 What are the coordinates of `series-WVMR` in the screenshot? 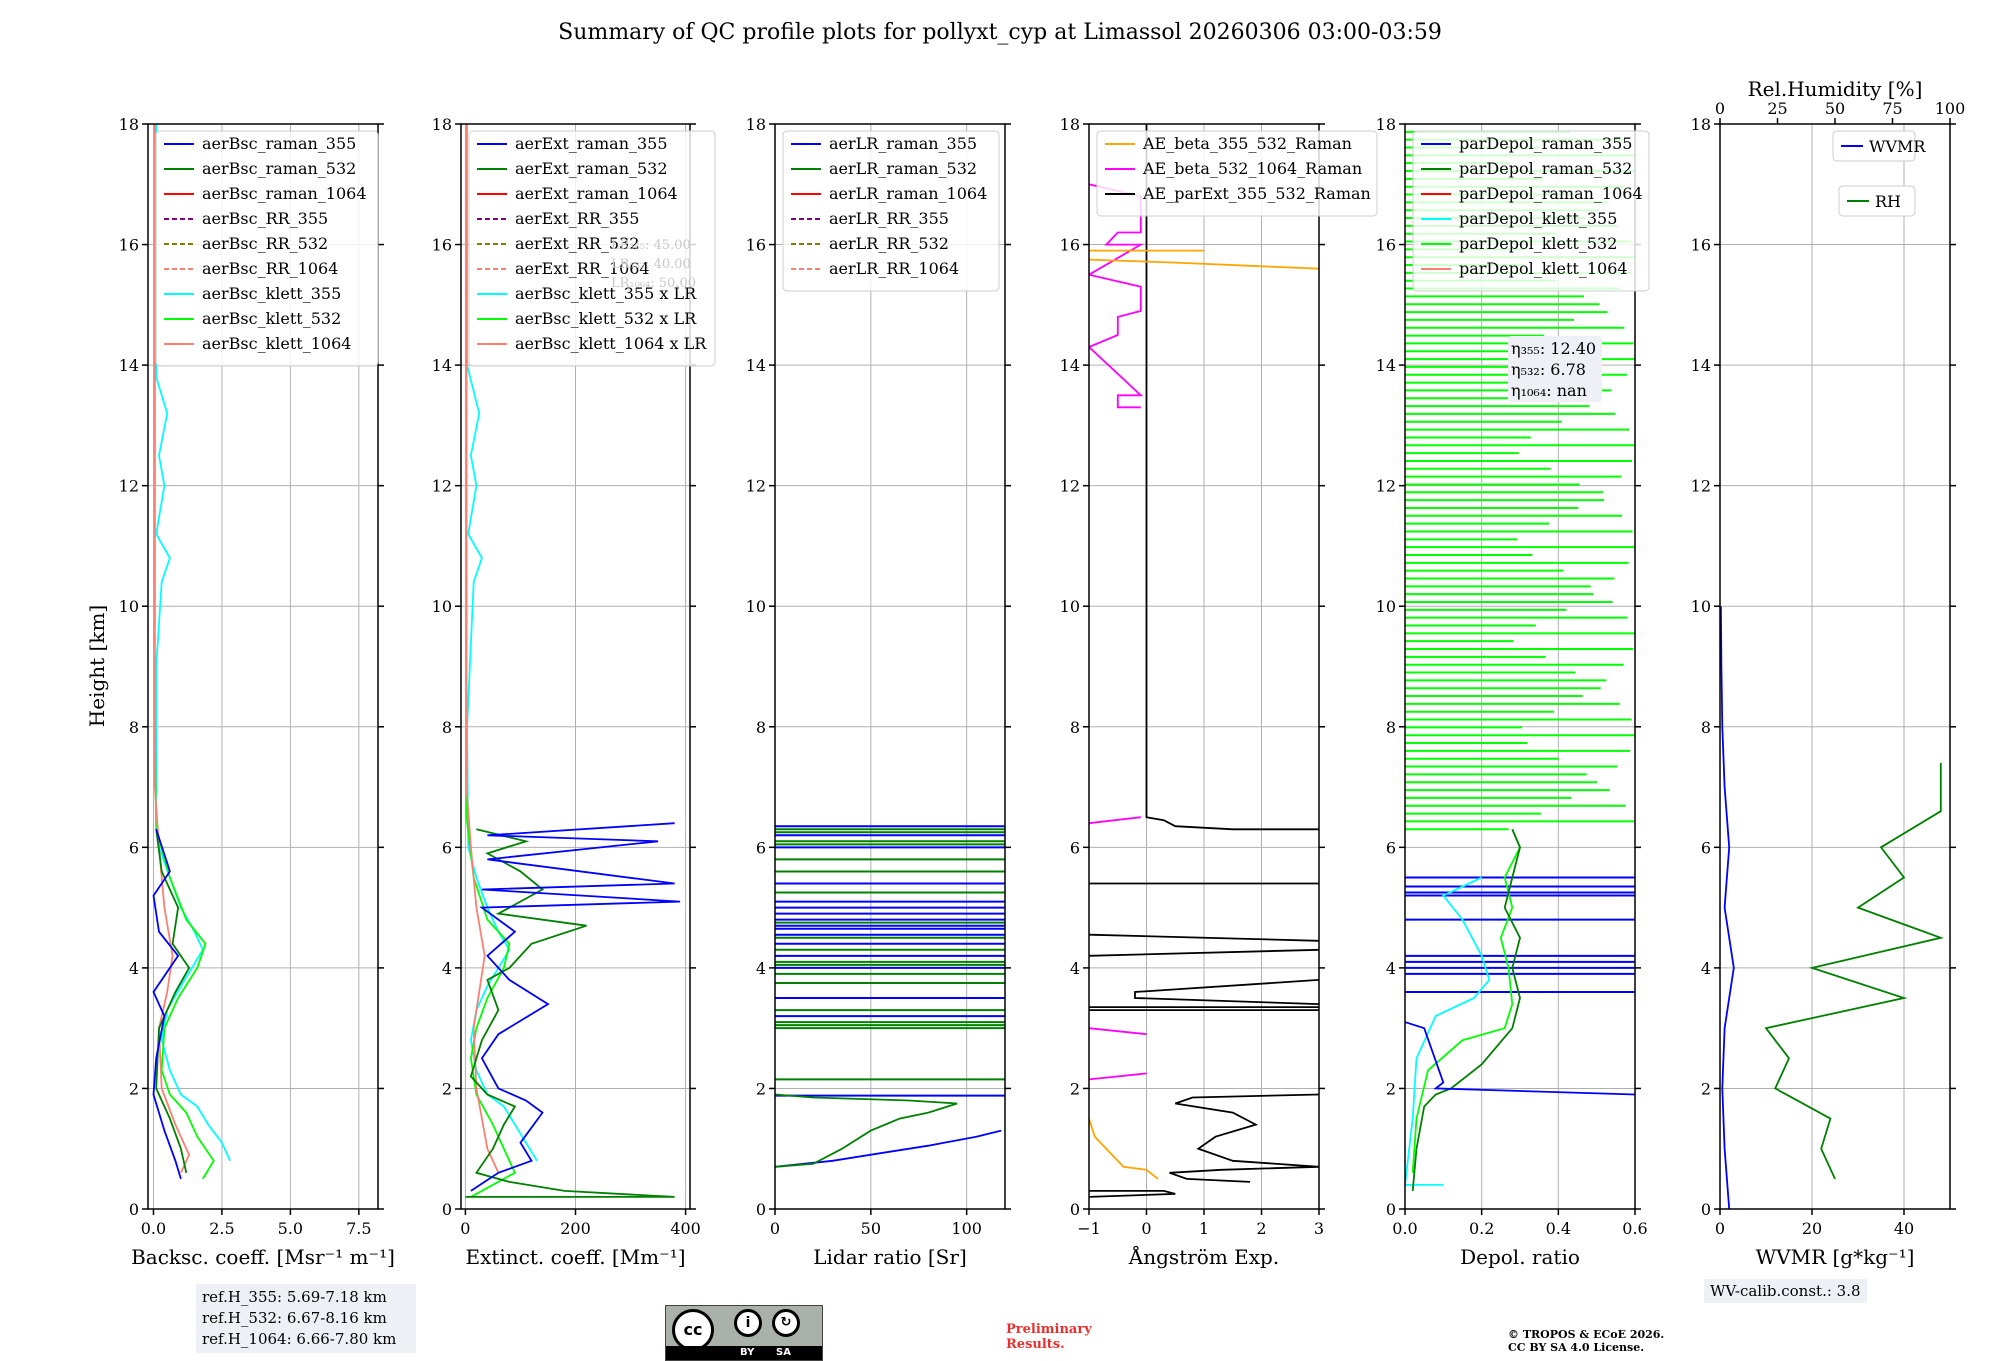 It's located at (1727, 907).